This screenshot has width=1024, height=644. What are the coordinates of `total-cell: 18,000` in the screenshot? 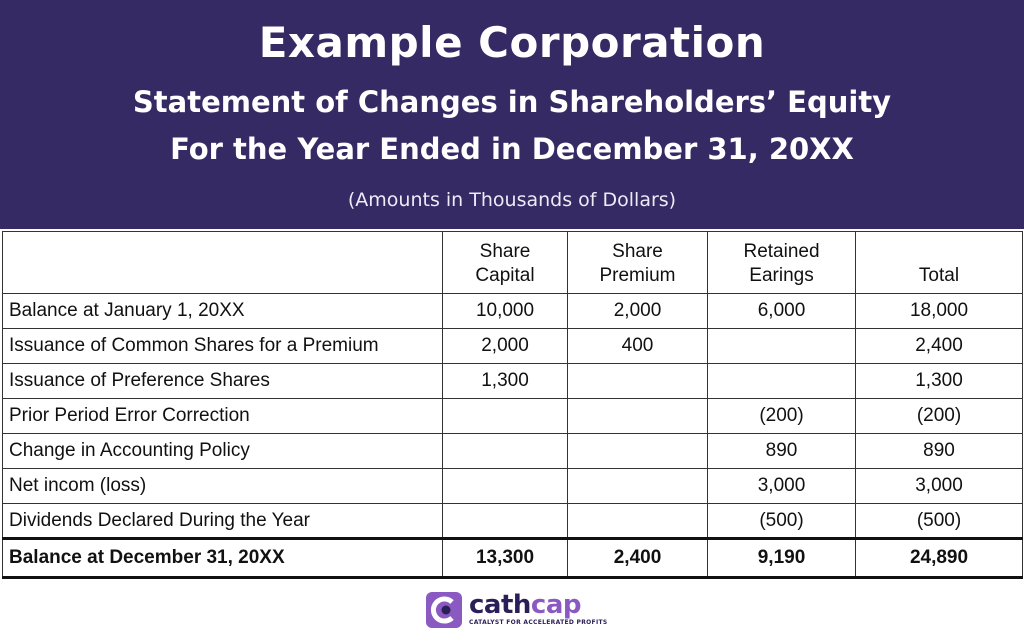 It's located at (939, 311).